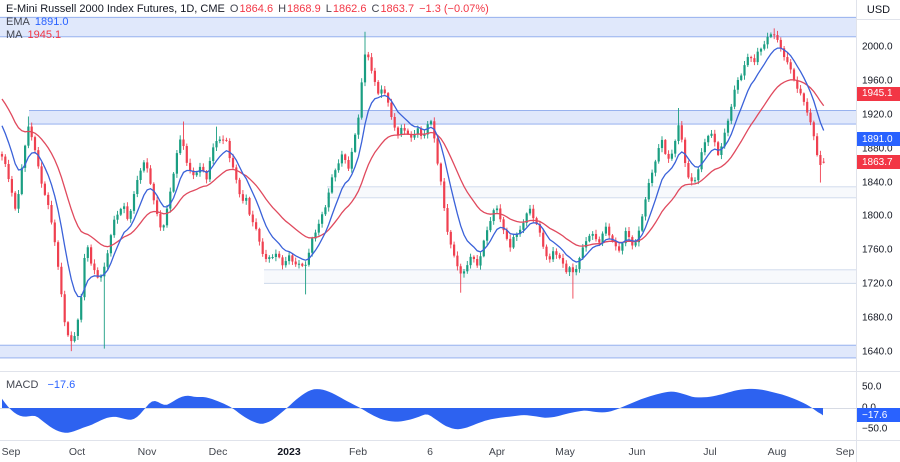  Describe the element at coordinates (14, 35) in the screenshot. I see `ma-label: MA` at that location.